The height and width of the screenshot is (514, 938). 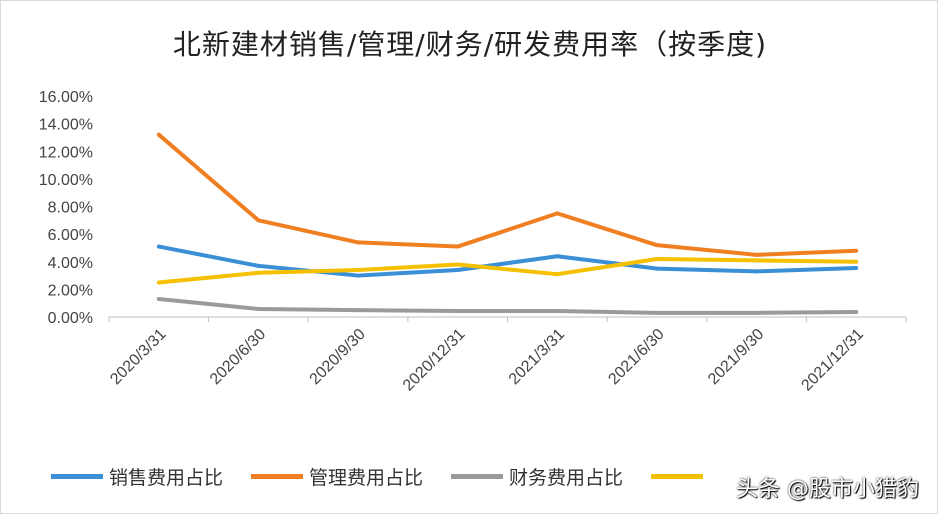 I want to click on x-tick-label: 2021/12/31, so click(x=832, y=360).